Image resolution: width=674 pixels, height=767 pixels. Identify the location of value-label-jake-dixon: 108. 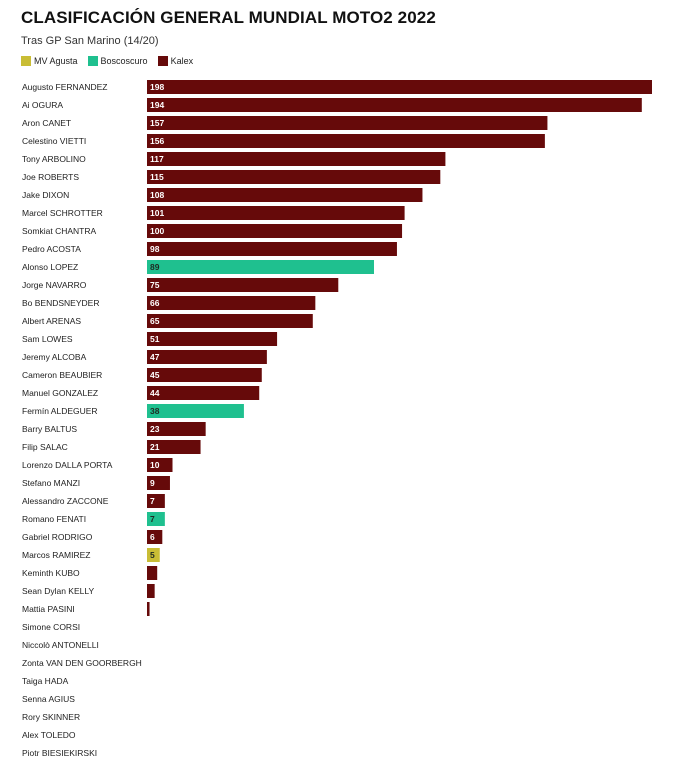
(157, 195).